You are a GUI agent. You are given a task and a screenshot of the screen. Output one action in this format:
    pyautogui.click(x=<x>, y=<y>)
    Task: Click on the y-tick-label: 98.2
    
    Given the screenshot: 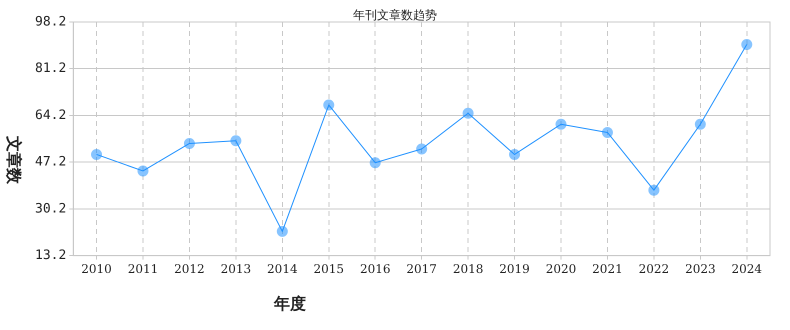 What is the action you would take?
    pyautogui.click(x=50, y=22)
    